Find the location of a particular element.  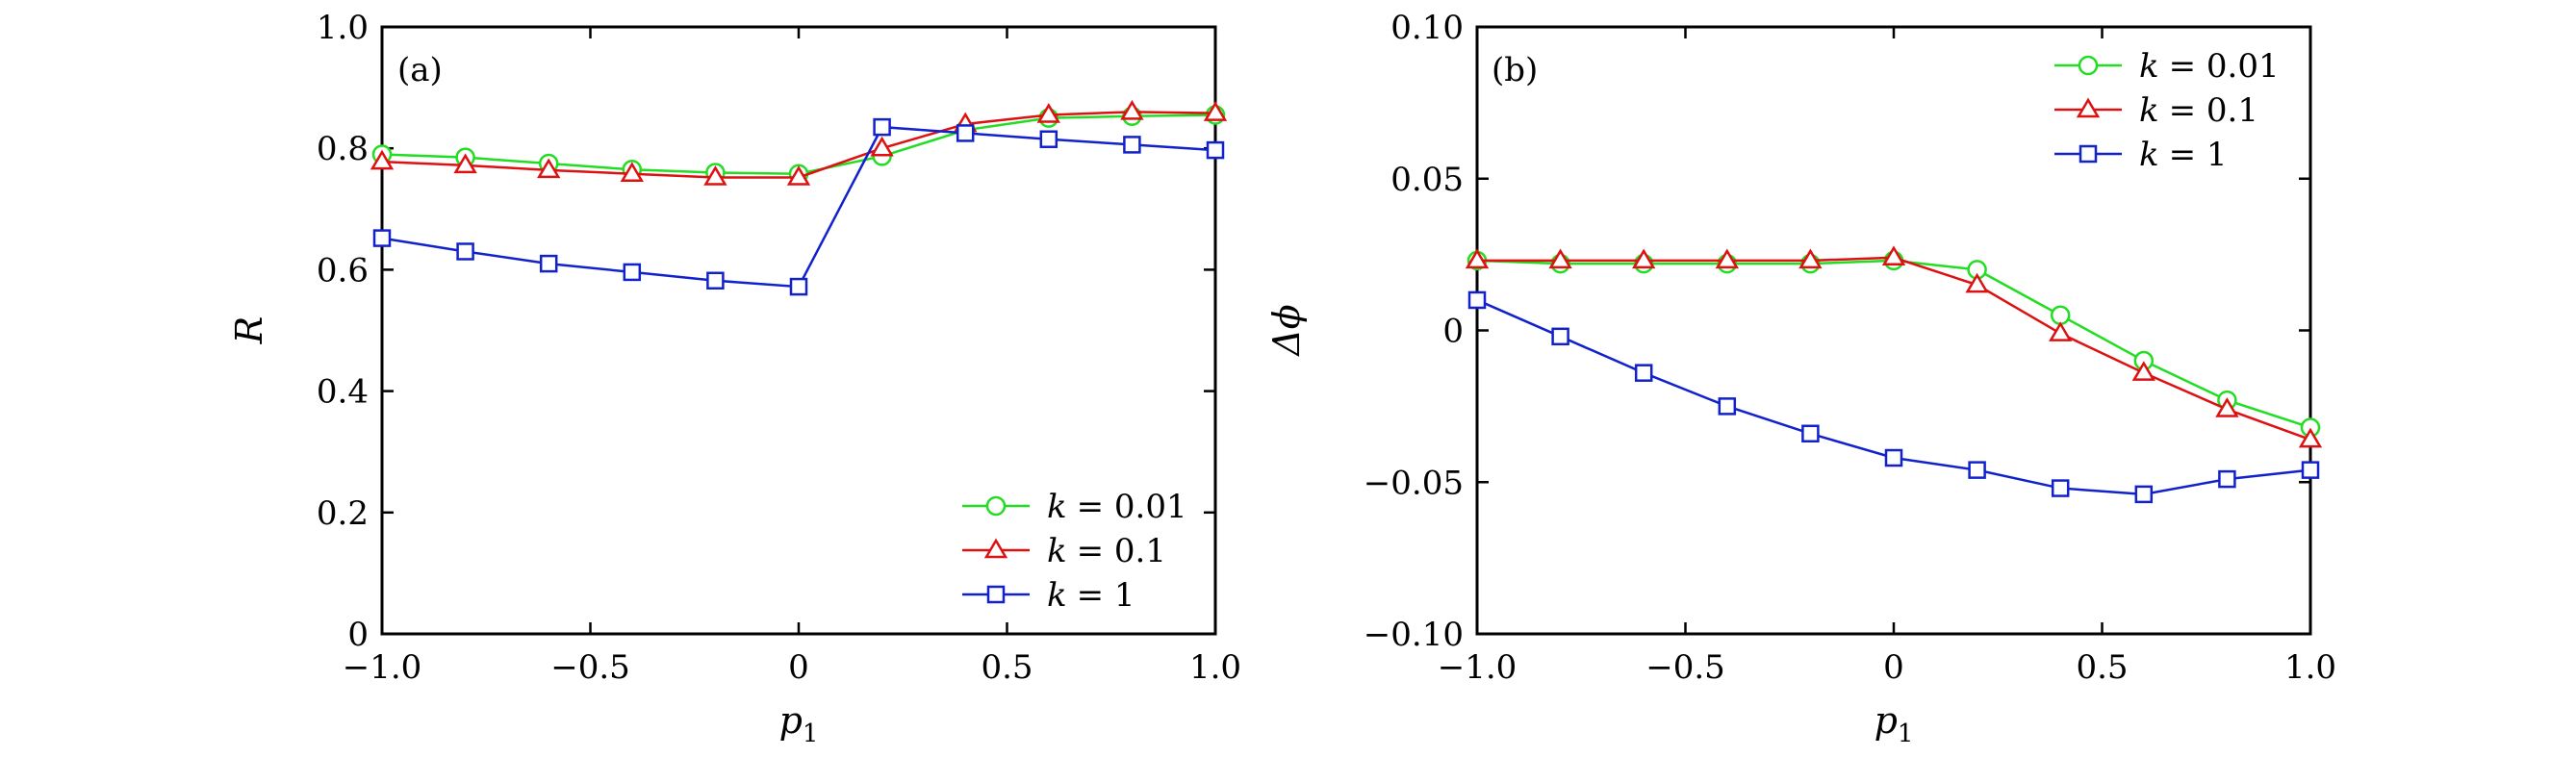

legend-label: k = 0.01 is located at coordinates (2209, 66).